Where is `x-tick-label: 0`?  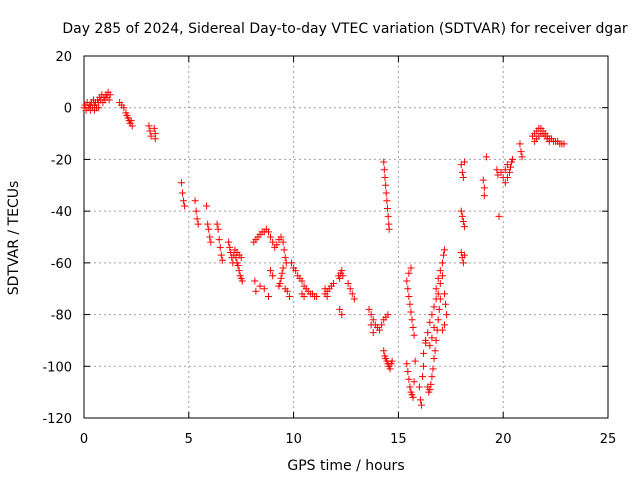 x-tick-label: 0 is located at coordinates (84, 439).